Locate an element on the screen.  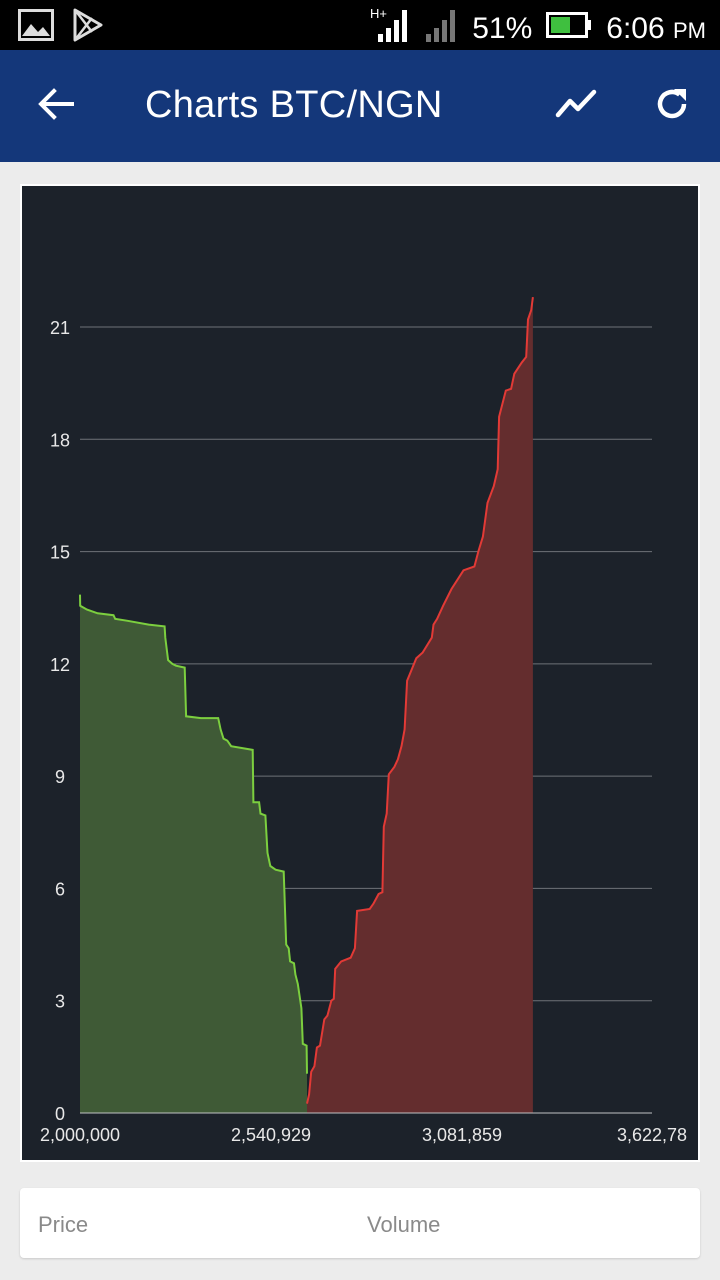
x-tick-label: 3,622,78 is located at coordinates (652, 1135).